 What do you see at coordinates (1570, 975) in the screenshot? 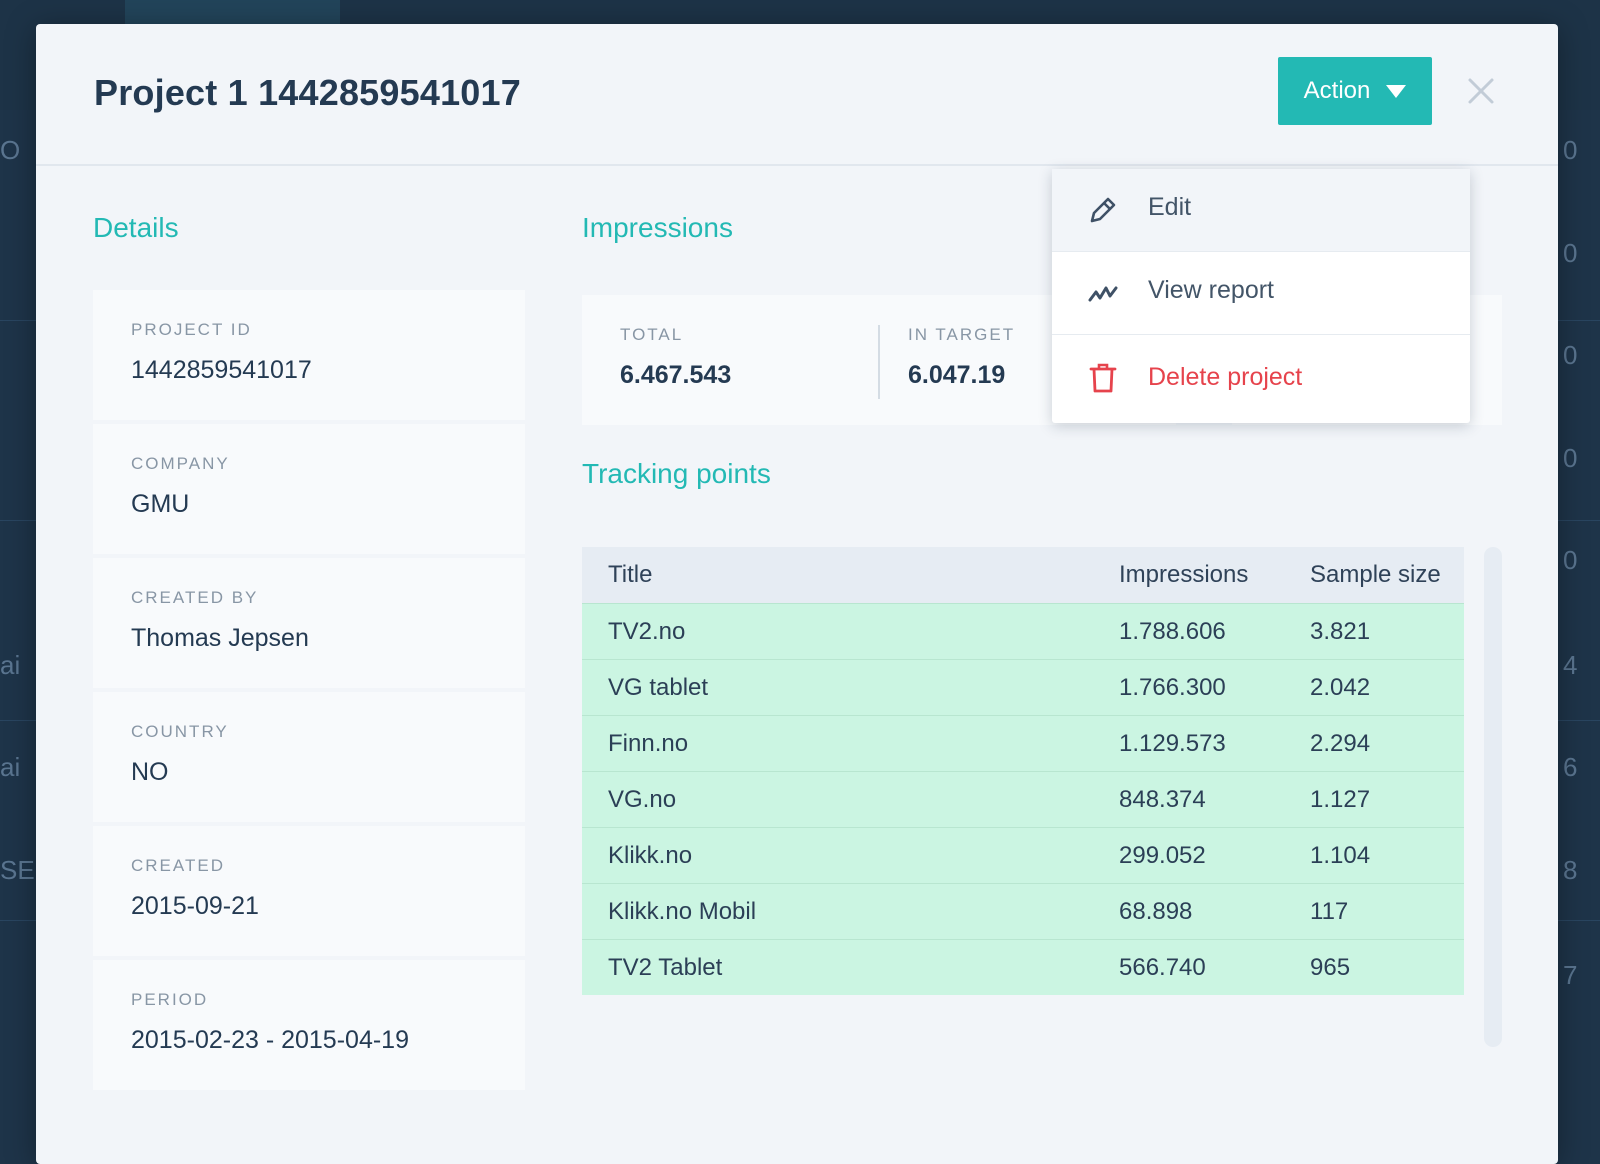
I see `background-edge-text: 7` at bounding box center [1570, 975].